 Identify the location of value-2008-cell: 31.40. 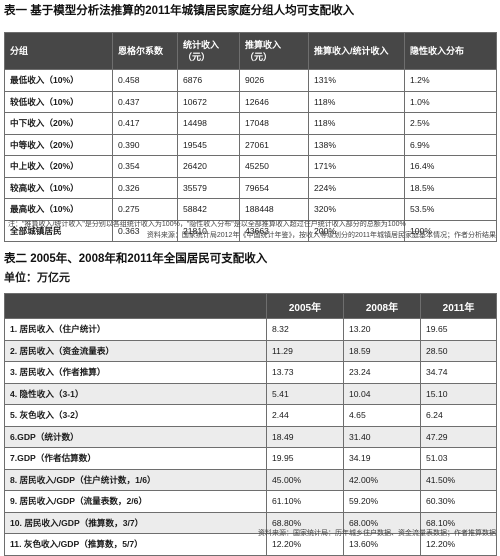
(382, 436).